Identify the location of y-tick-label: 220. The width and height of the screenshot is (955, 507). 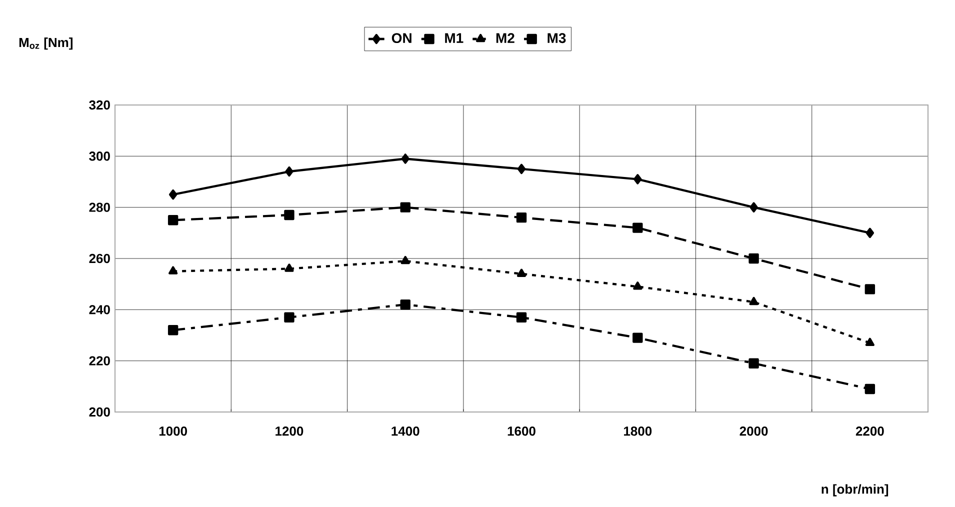
(99, 361).